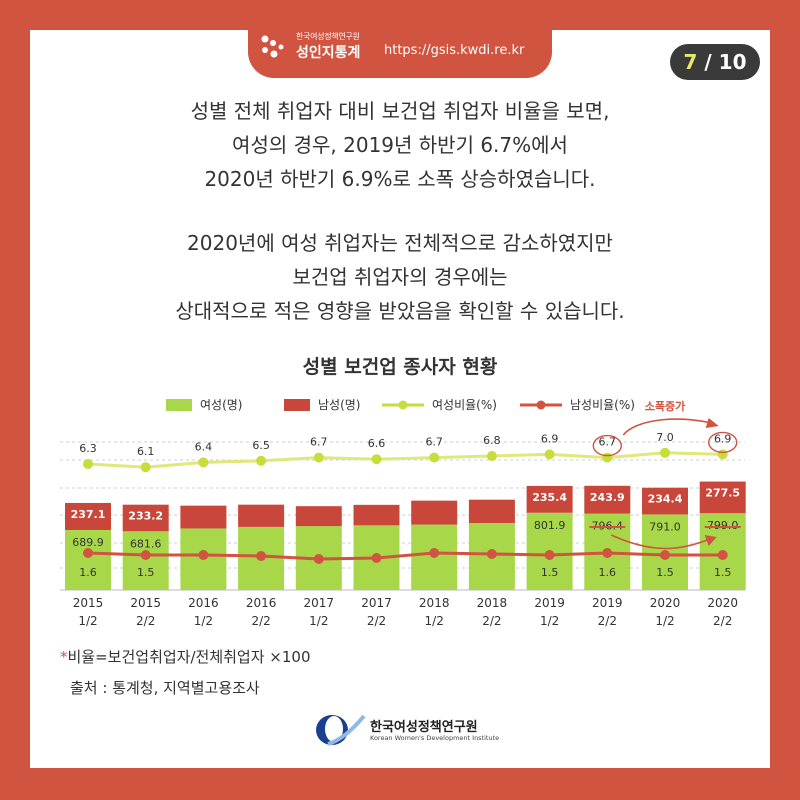 This screenshot has height=800, width=800. I want to click on x-tick-label: 2020, so click(722, 603).